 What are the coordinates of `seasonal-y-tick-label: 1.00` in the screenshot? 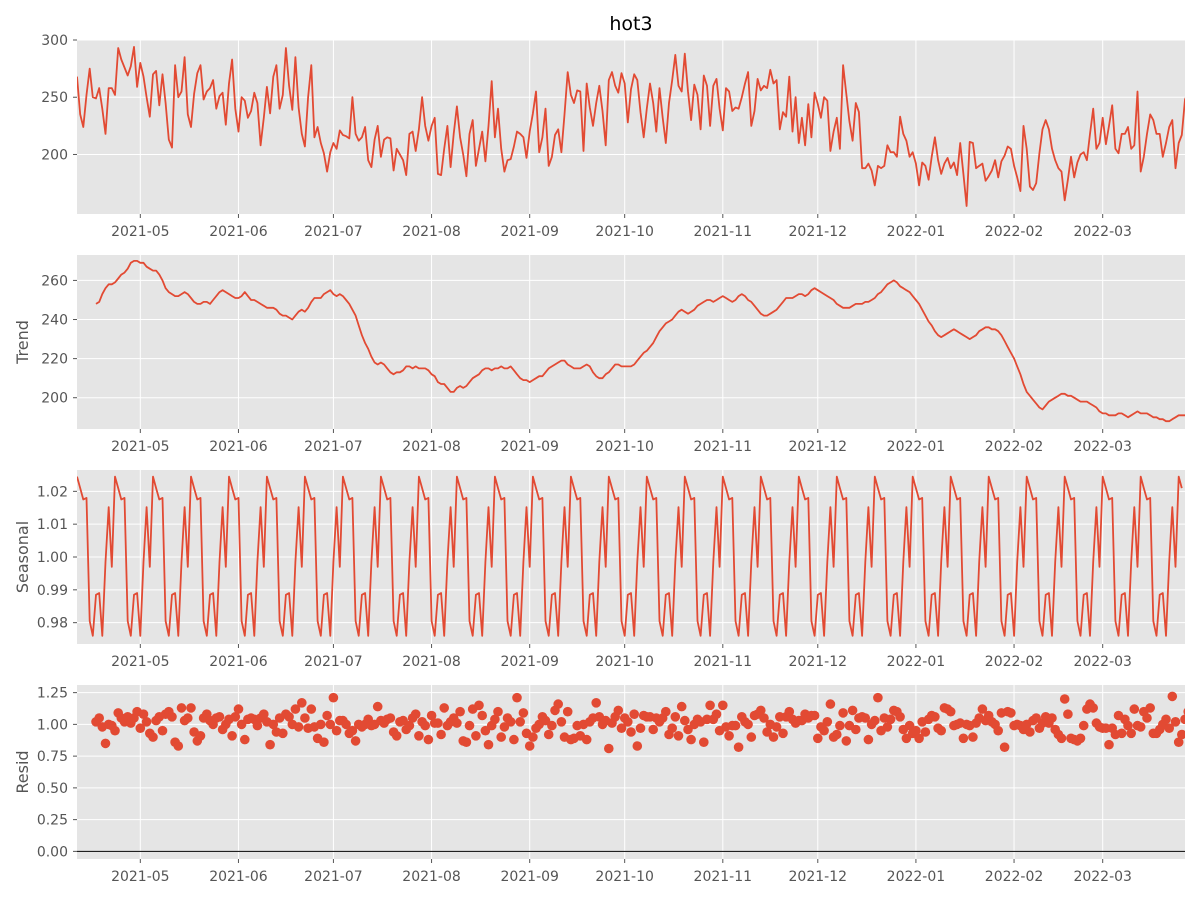 It's located at (52, 558).